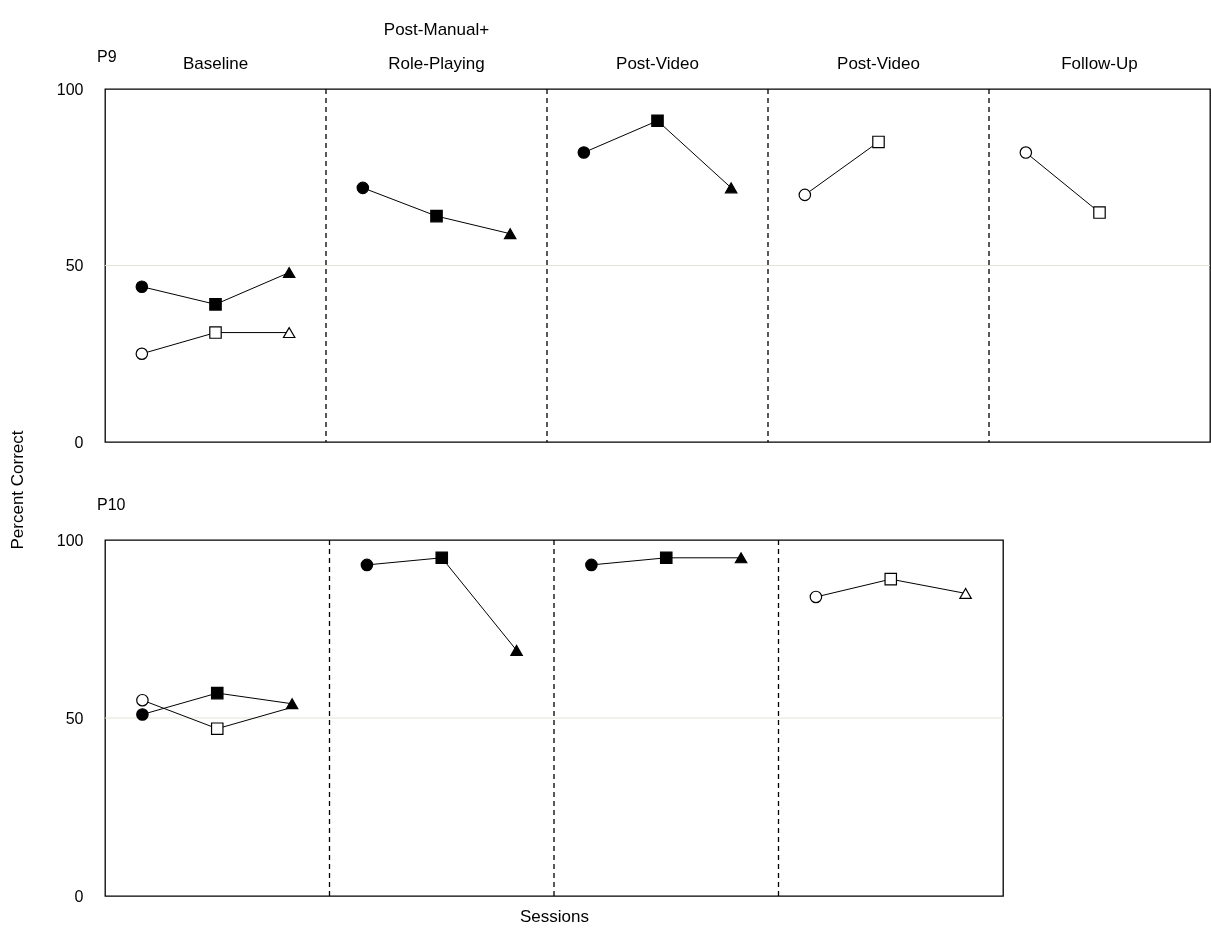 The image size is (1211, 947). Describe the element at coordinates (436, 46) in the screenshot. I see `text: Post-Manual+ Role-Playing` at that location.